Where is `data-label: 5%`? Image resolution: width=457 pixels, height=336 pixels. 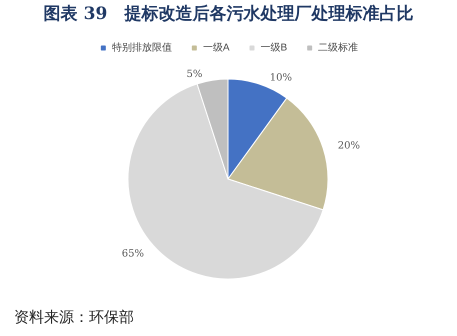
data-label: 5% is located at coordinates (194, 74).